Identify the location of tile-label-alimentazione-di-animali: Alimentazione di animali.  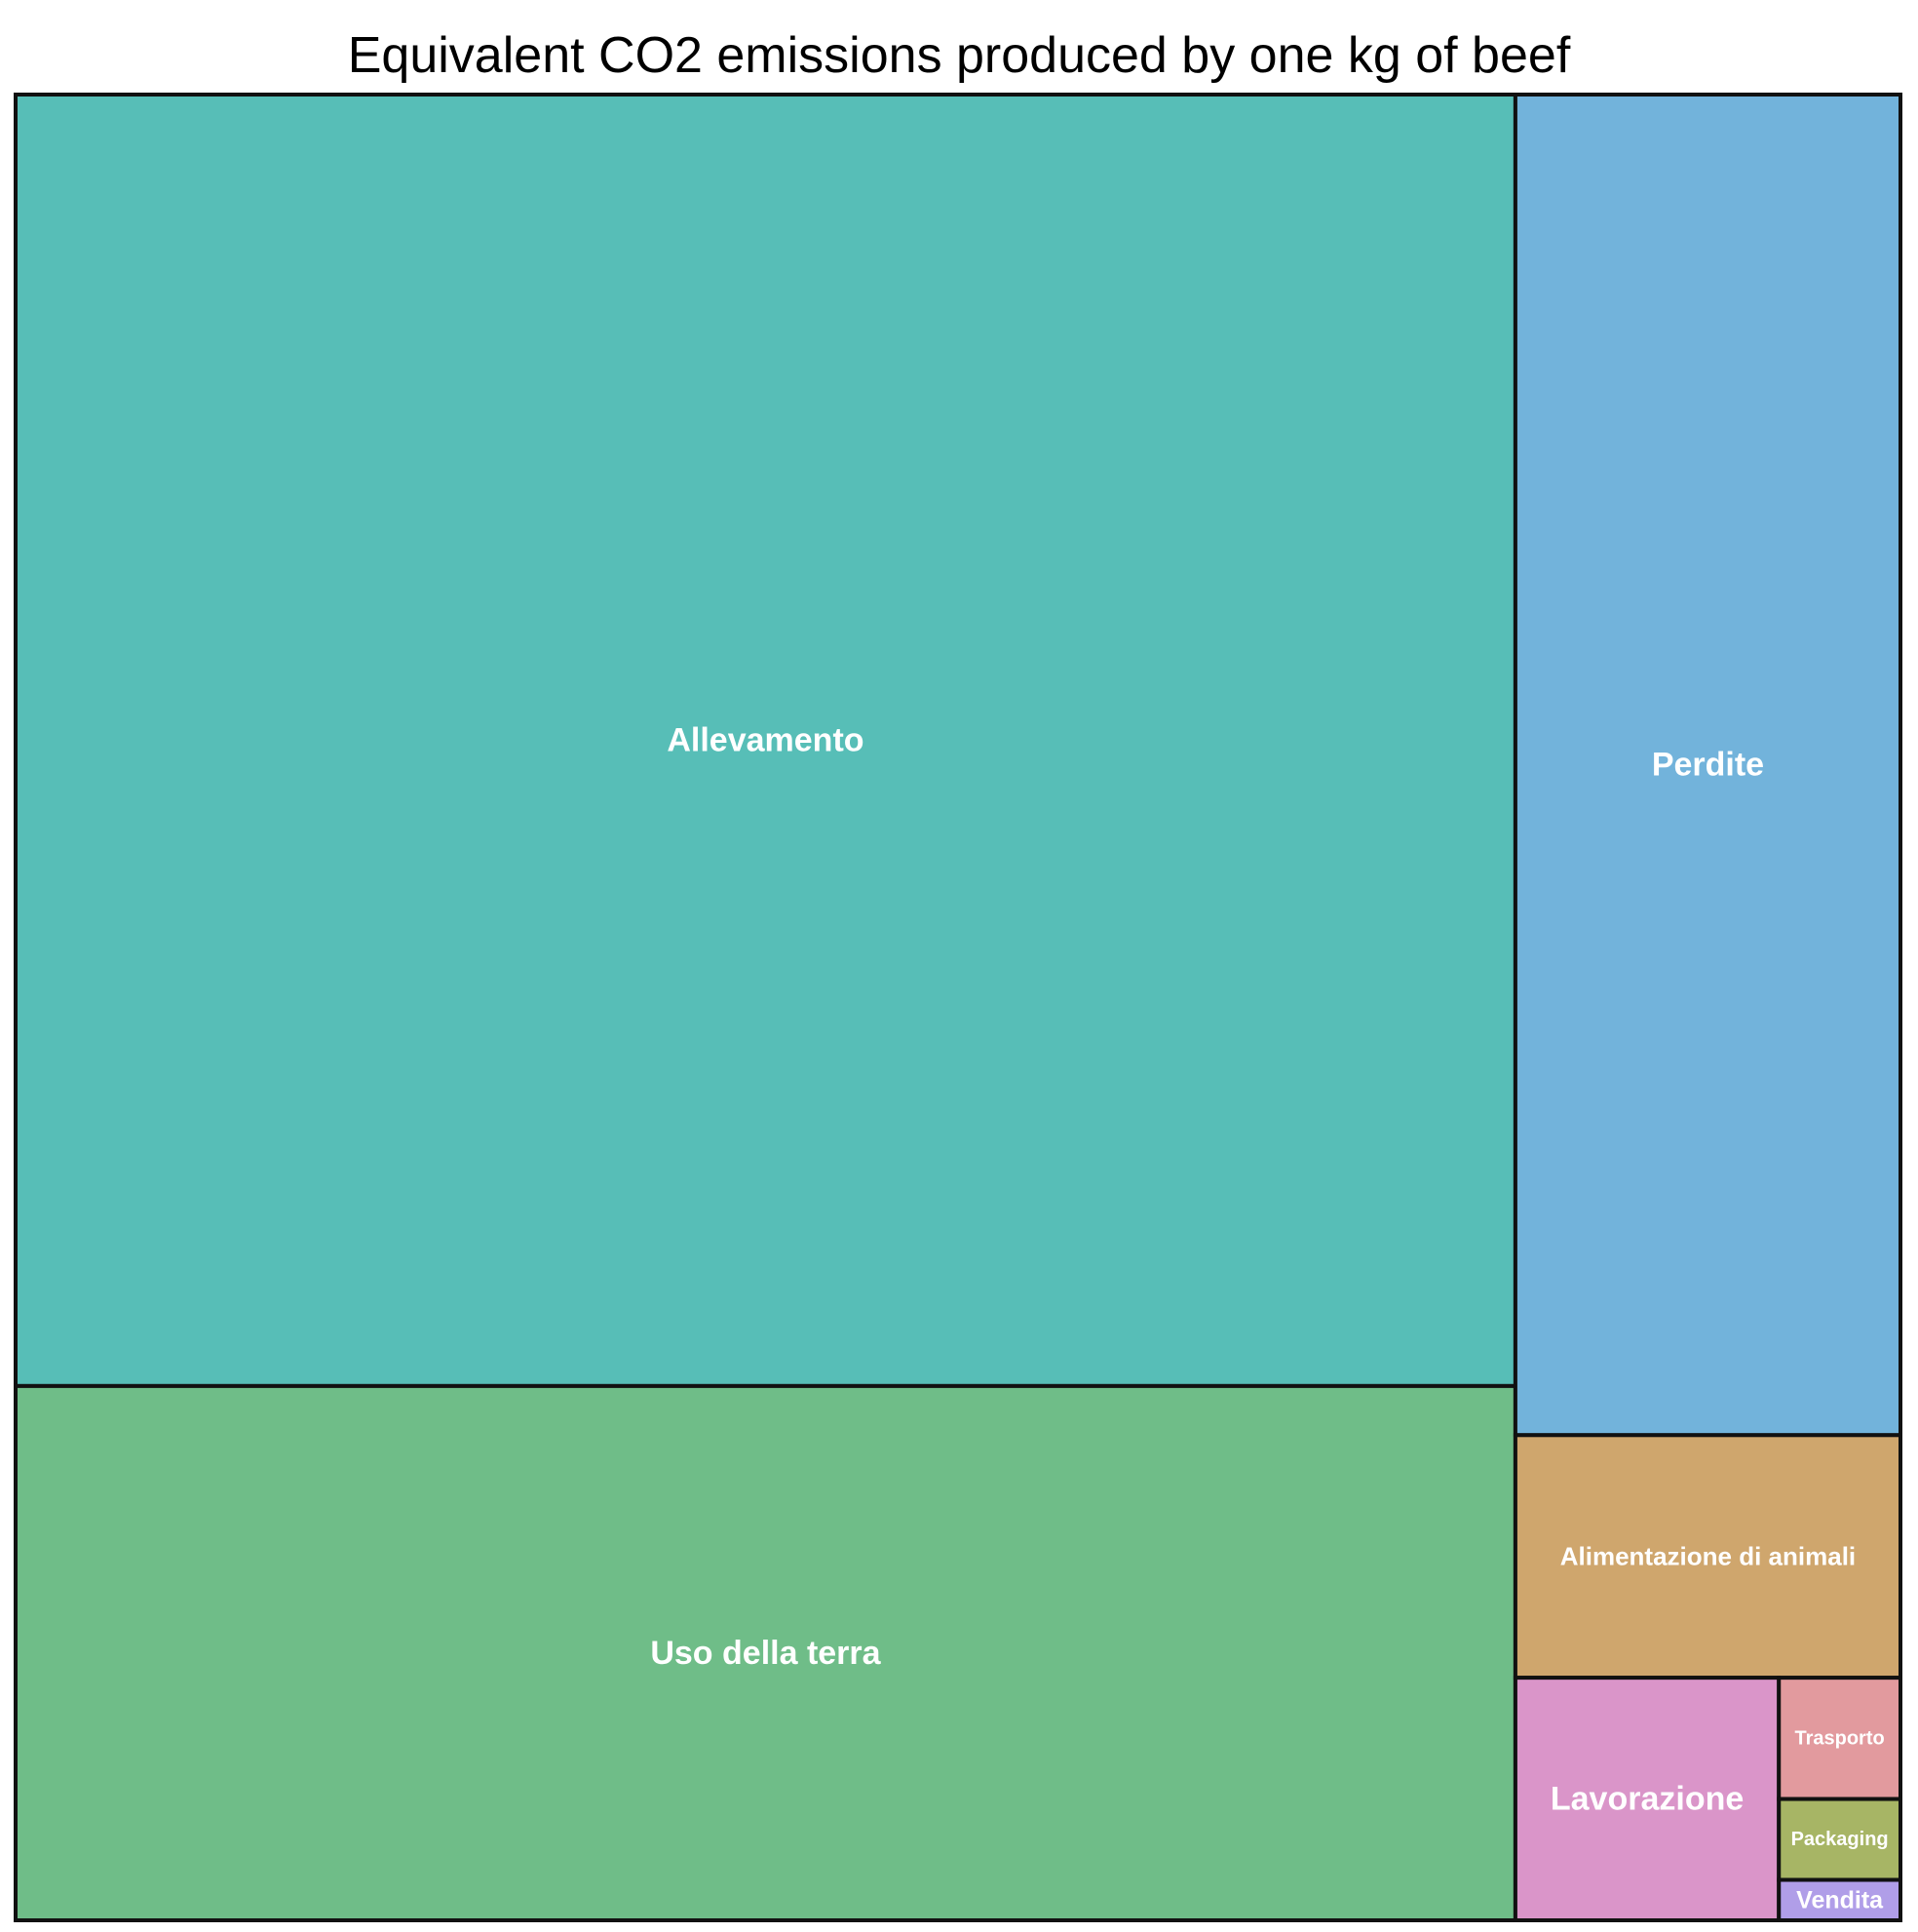
(1708, 1556).